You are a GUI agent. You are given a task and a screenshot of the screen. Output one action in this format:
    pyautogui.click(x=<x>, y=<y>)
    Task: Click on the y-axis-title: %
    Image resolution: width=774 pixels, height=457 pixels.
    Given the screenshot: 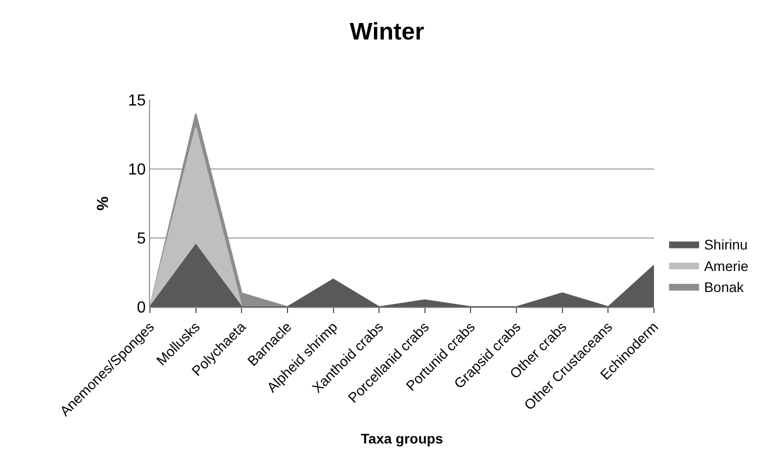 What is the action you would take?
    pyautogui.click(x=103, y=203)
    